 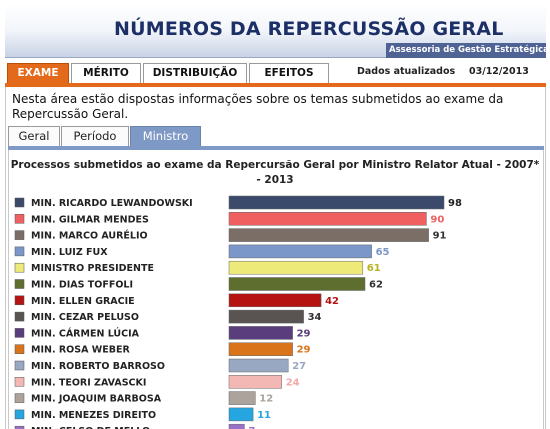 I want to click on tab-efeitos: EFEITOS, so click(x=289, y=73).